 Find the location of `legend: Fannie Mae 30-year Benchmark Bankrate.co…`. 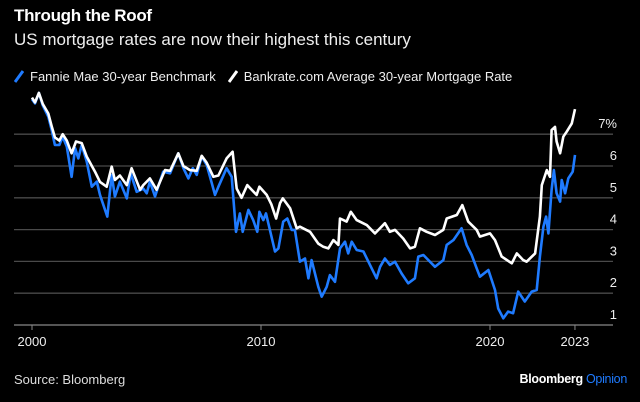

legend: Fannie Mae 30-year Benchmark Bankrate.co… is located at coordinates (269, 76).